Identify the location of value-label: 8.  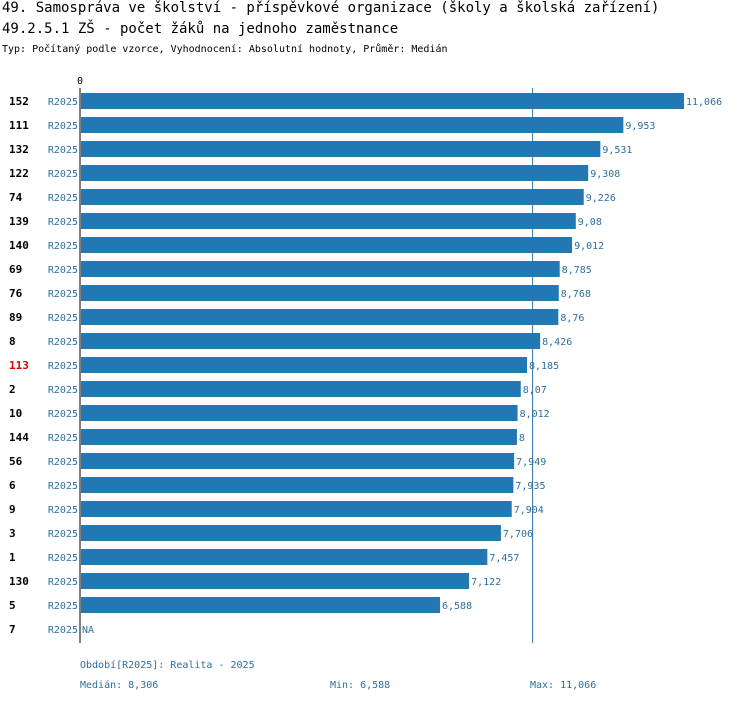
(522, 438).